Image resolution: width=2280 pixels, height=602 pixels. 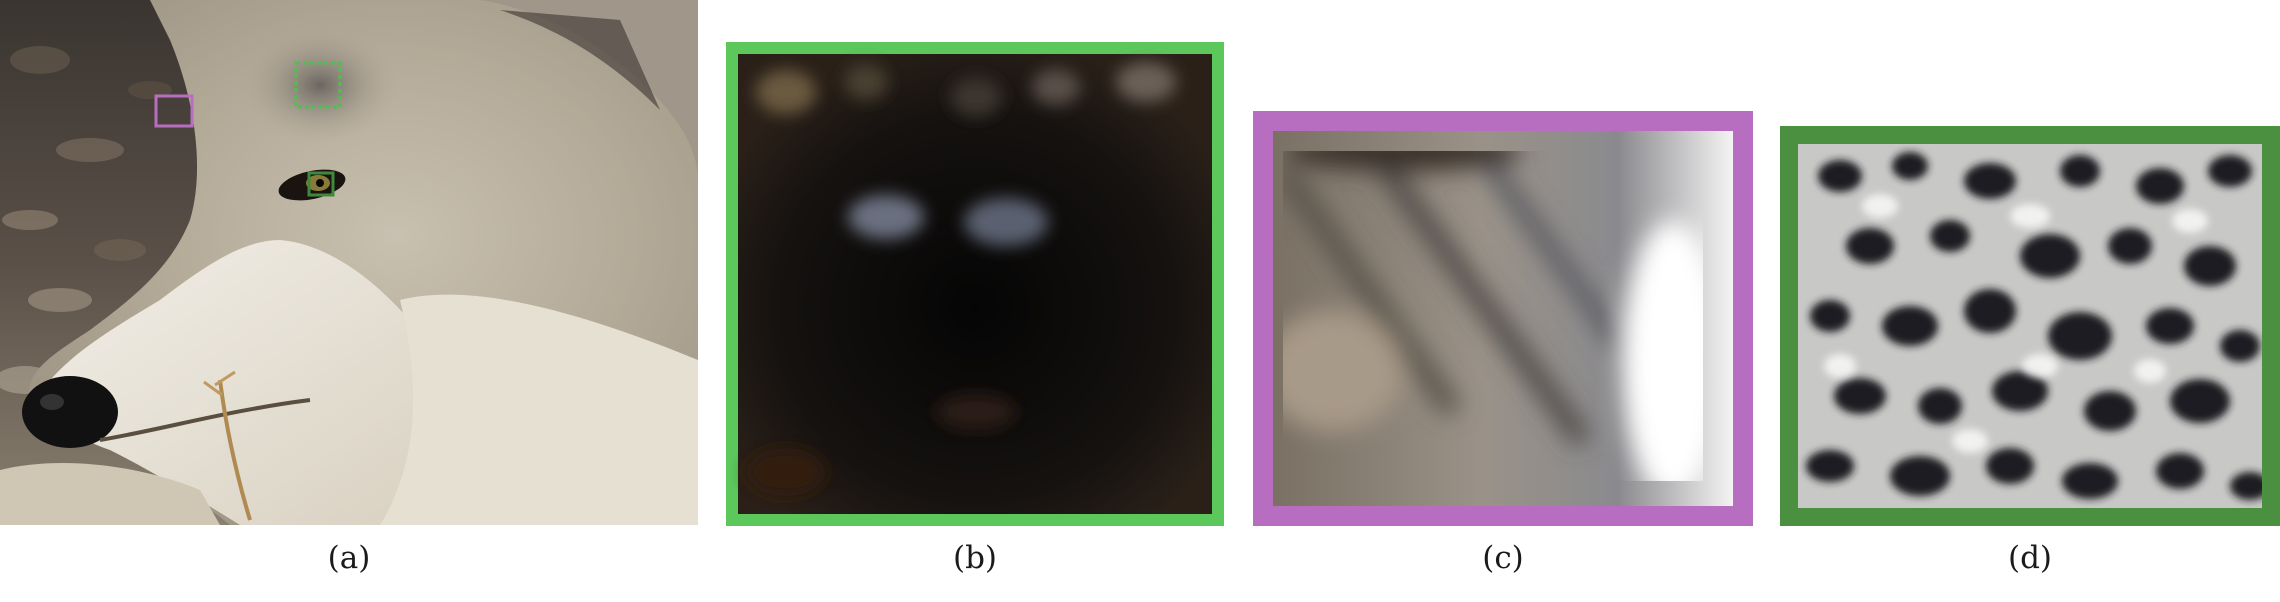 I want to click on fur-speckles, so click(x=2034, y=326).